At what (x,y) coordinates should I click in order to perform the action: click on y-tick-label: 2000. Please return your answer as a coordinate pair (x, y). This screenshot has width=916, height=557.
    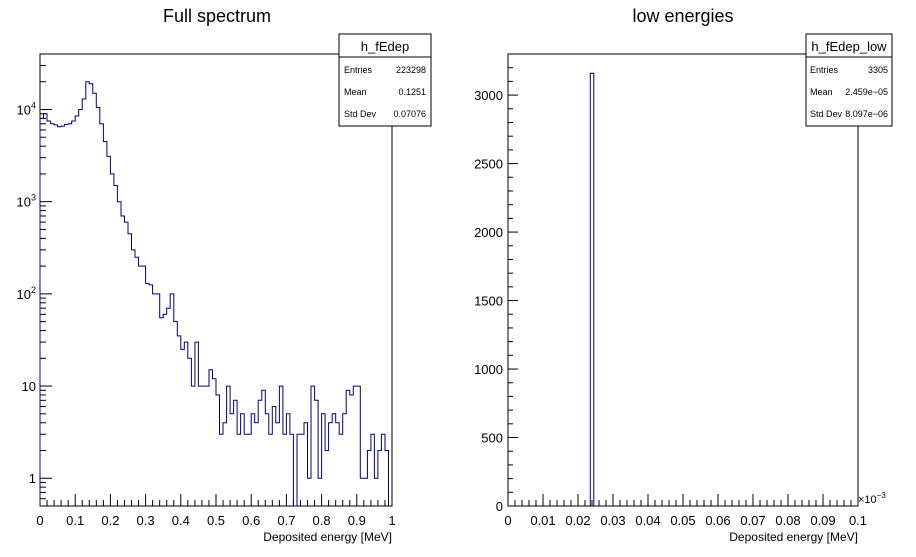
    Looking at the image, I should click on (488, 232).